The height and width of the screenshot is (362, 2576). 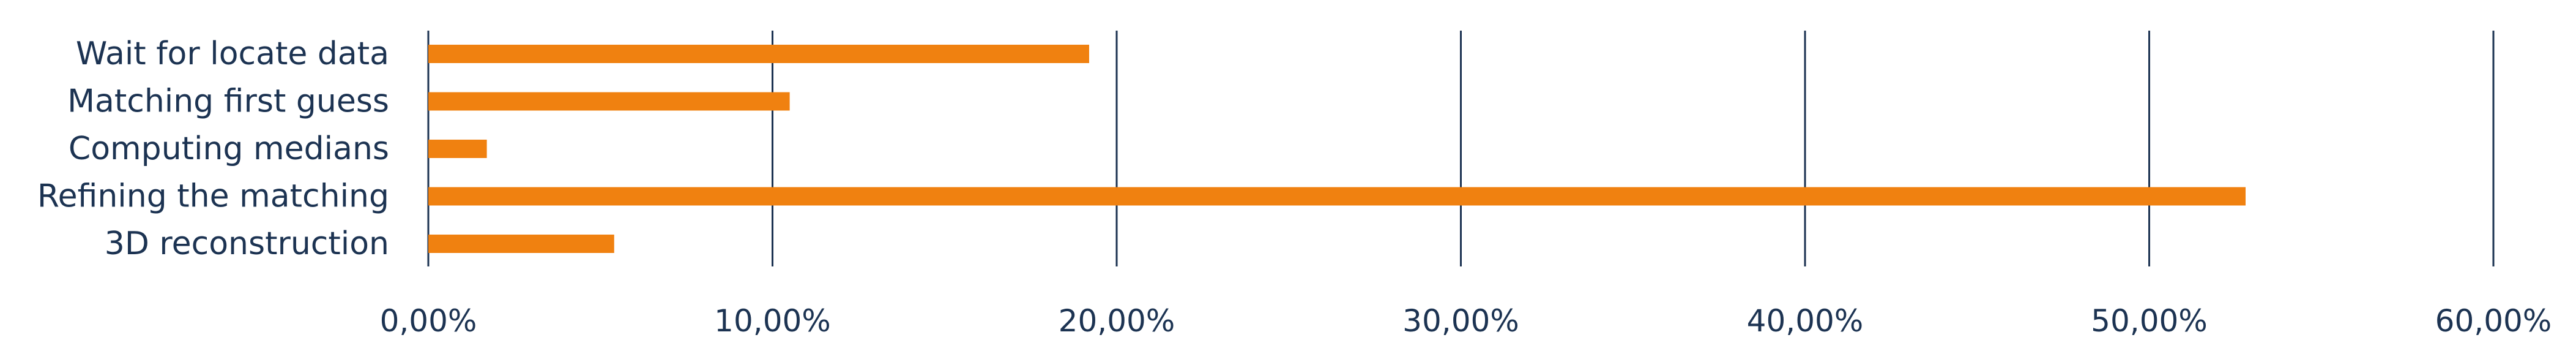 What do you see at coordinates (1461, 321) in the screenshot?
I see `x-tick-label: 30,00%` at bounding box center [1461, 321].